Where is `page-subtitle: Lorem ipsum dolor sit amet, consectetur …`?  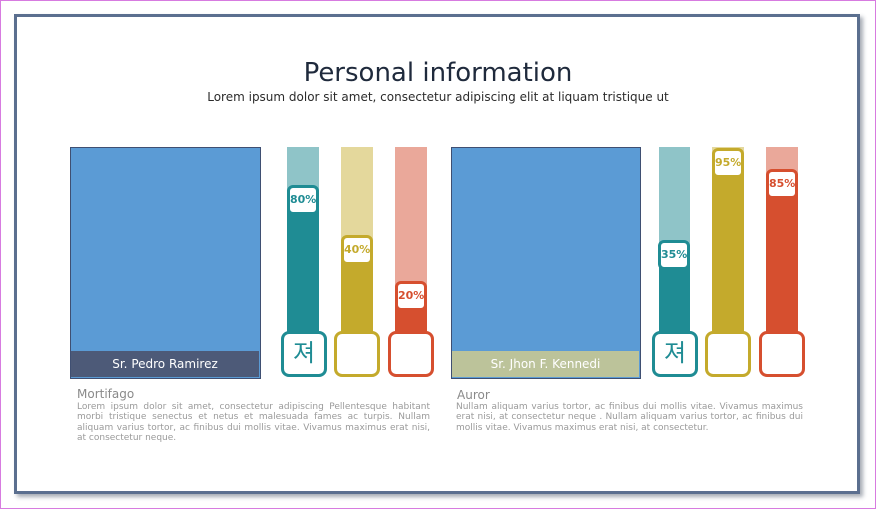 page-subtitle: Lorem ipsum dolor sit amet, consectetur … is located at coordinates (438, 97).